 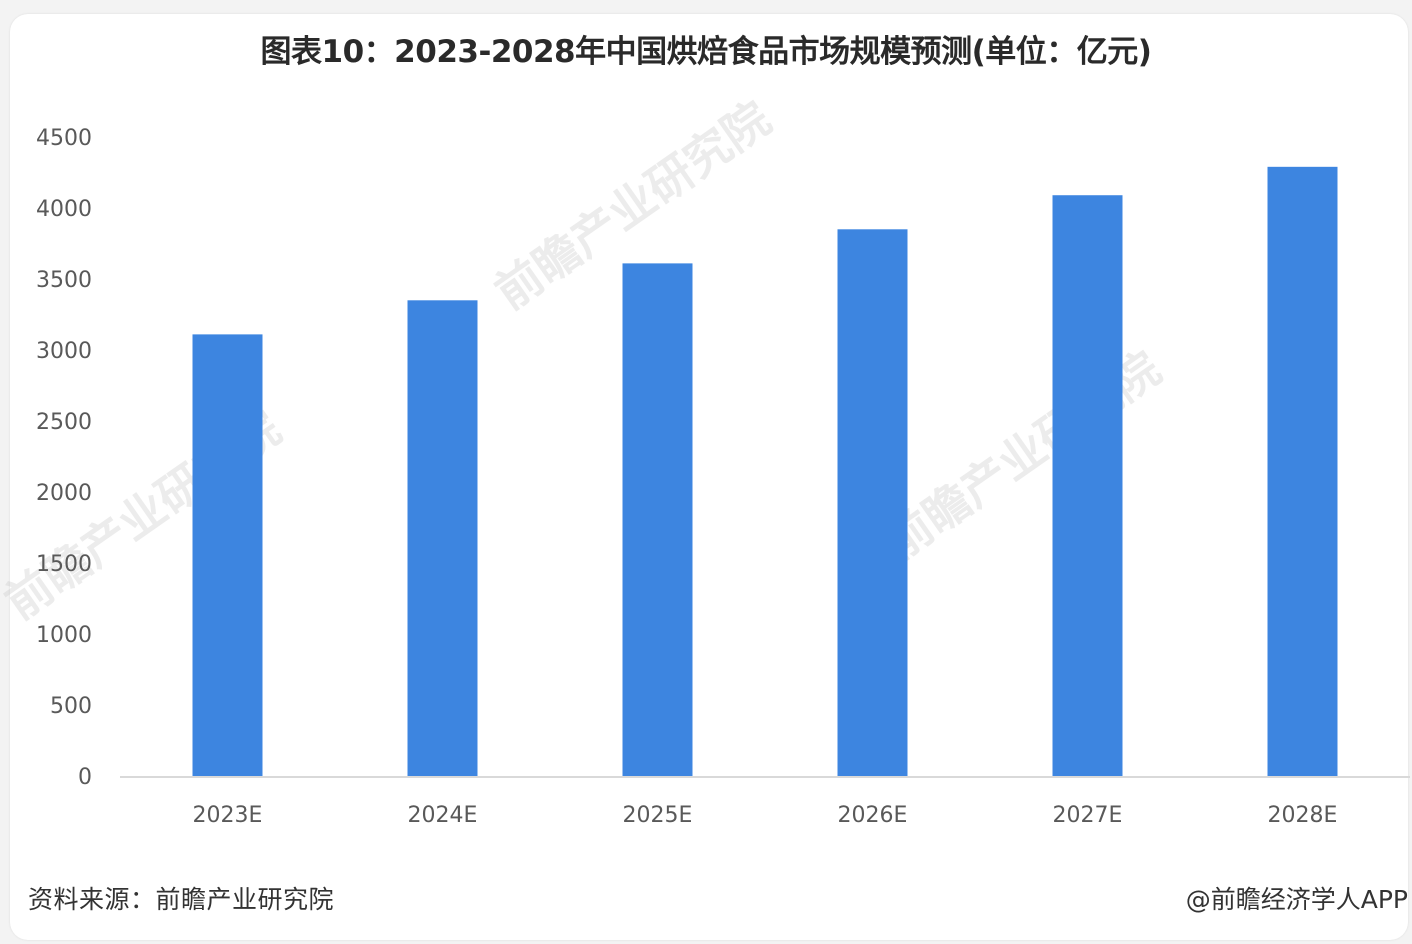 What do you see at coordinates (64, 458) in the screenshot?
I see `y-axis-ticks: 0 500 1000 1500 2000 2500 3000 3500 4000 4500` at bounding box center [64, 458].